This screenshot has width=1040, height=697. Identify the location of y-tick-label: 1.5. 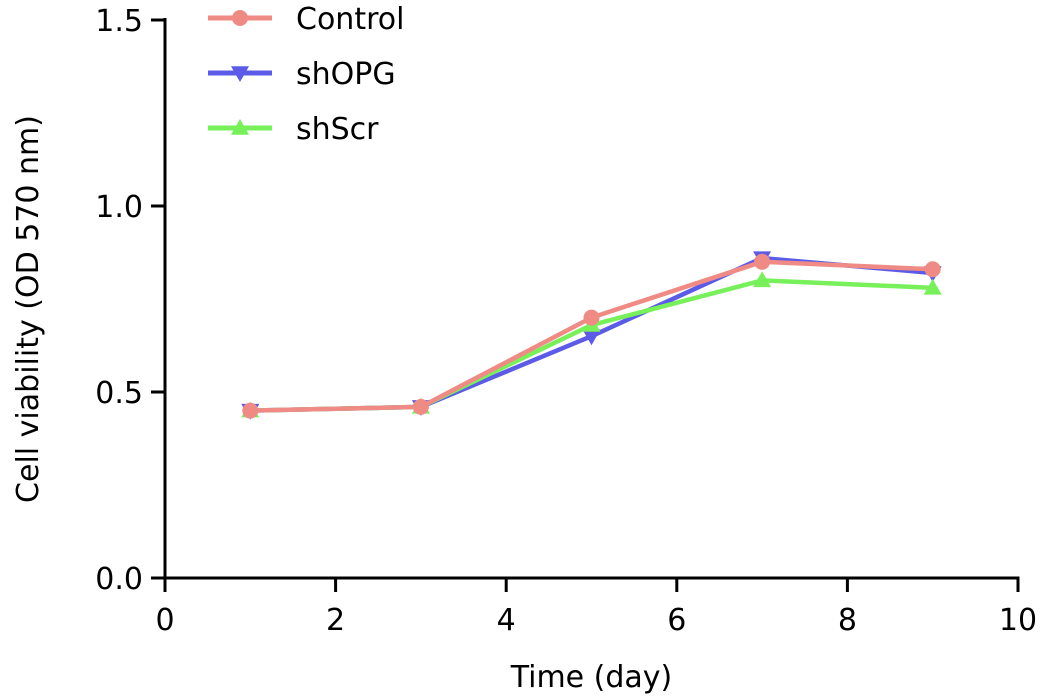
(119, 21).